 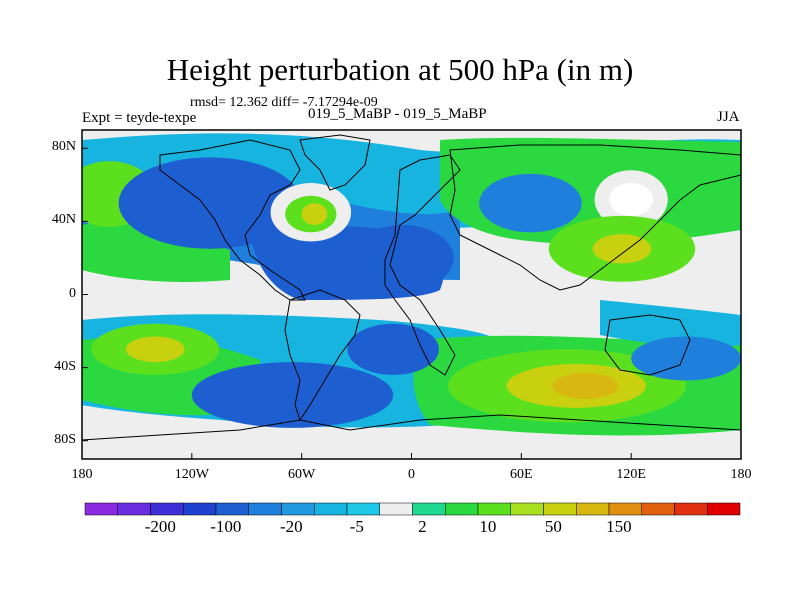 What do you see at coordinates (553, 526) in the screenshot?
I see `colorbar-label: 50` at bounding box center [553, 526].